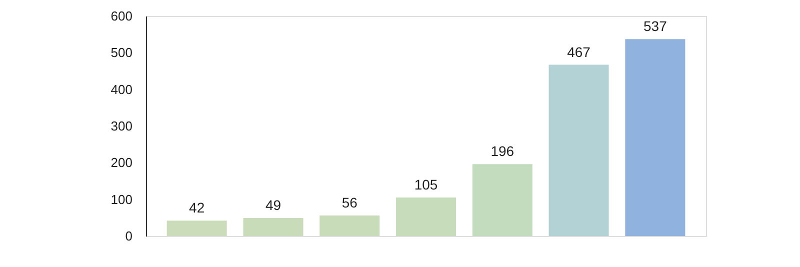 The width and height of the screenshot is (800, 267). What do you see at coordinates (121, 52) in the screenshot?
I see `y-tick-label: 500` at bounding box center [121, 52].